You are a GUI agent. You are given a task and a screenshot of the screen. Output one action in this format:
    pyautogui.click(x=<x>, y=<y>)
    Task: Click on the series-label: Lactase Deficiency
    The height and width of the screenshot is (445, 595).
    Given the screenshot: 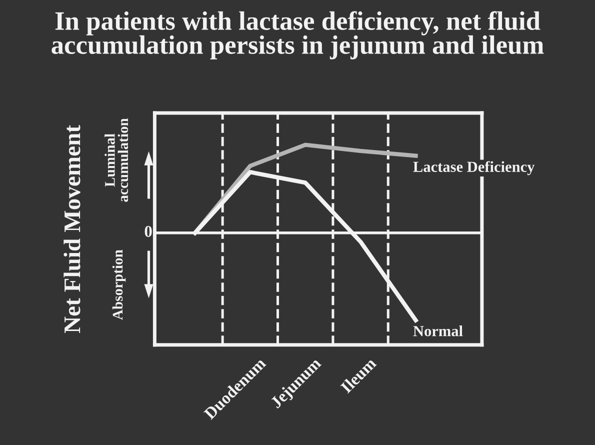 What is the action you would take?
    pyautogui.click(x=474, y=168)
    